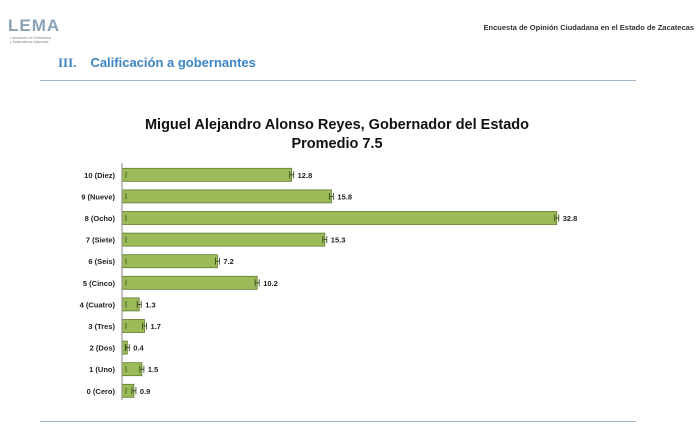 Image resolution: width=700 pixels, height=431 pixels. What do you see at coordinates (29, 42) in the screenshot?
I see `logo-subtitle-line-2: y Matemáticas Aplicadas` at bounding box center [29, 42].